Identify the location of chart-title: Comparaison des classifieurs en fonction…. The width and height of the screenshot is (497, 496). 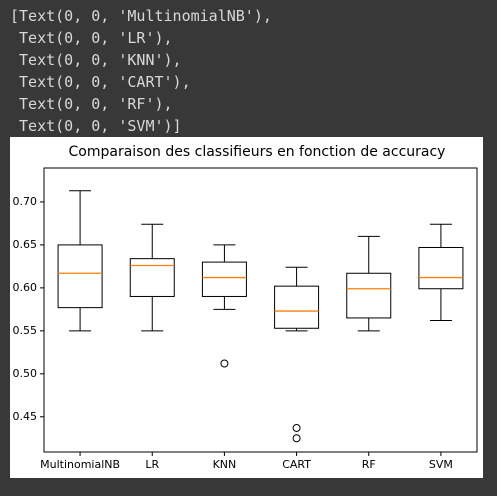
(257, 152).